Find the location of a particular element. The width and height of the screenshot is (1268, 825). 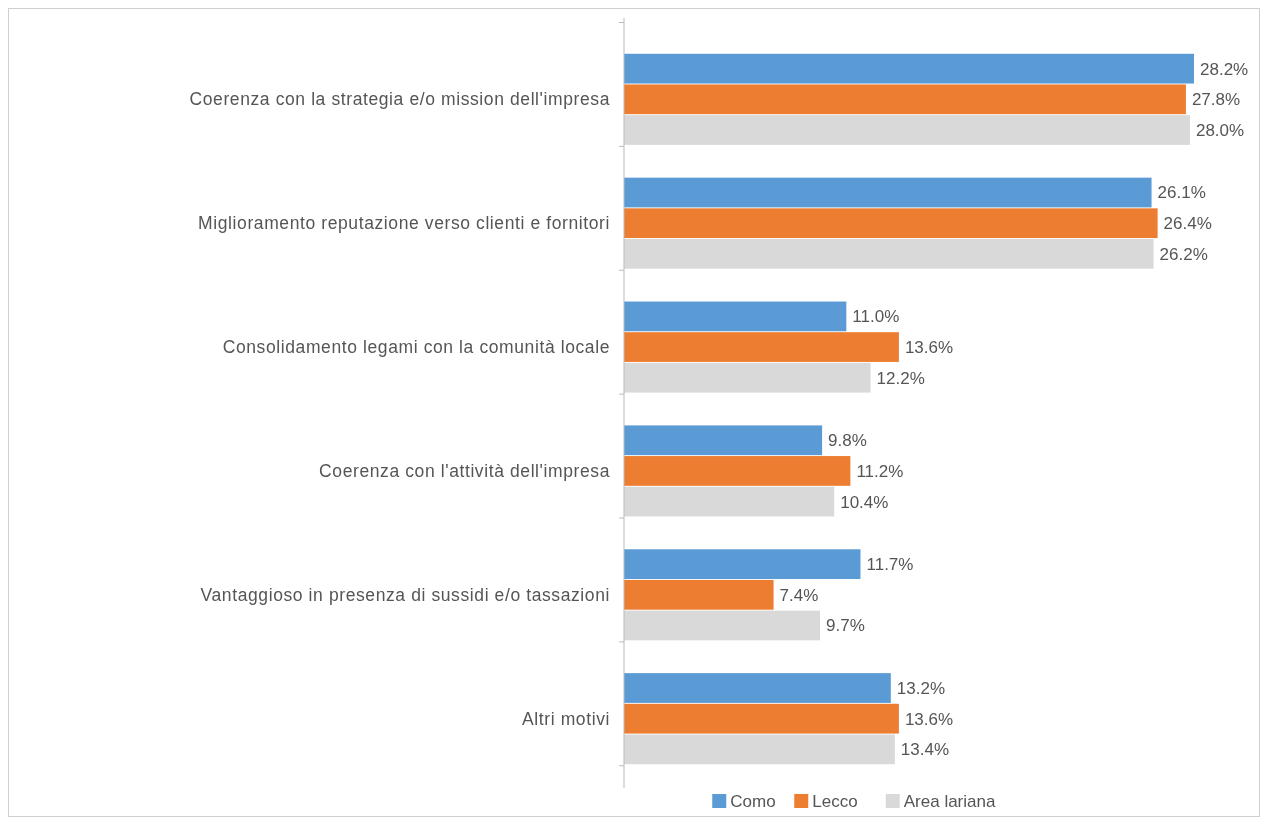

data-label: 28.2% is located at coordinates (1224, 69).